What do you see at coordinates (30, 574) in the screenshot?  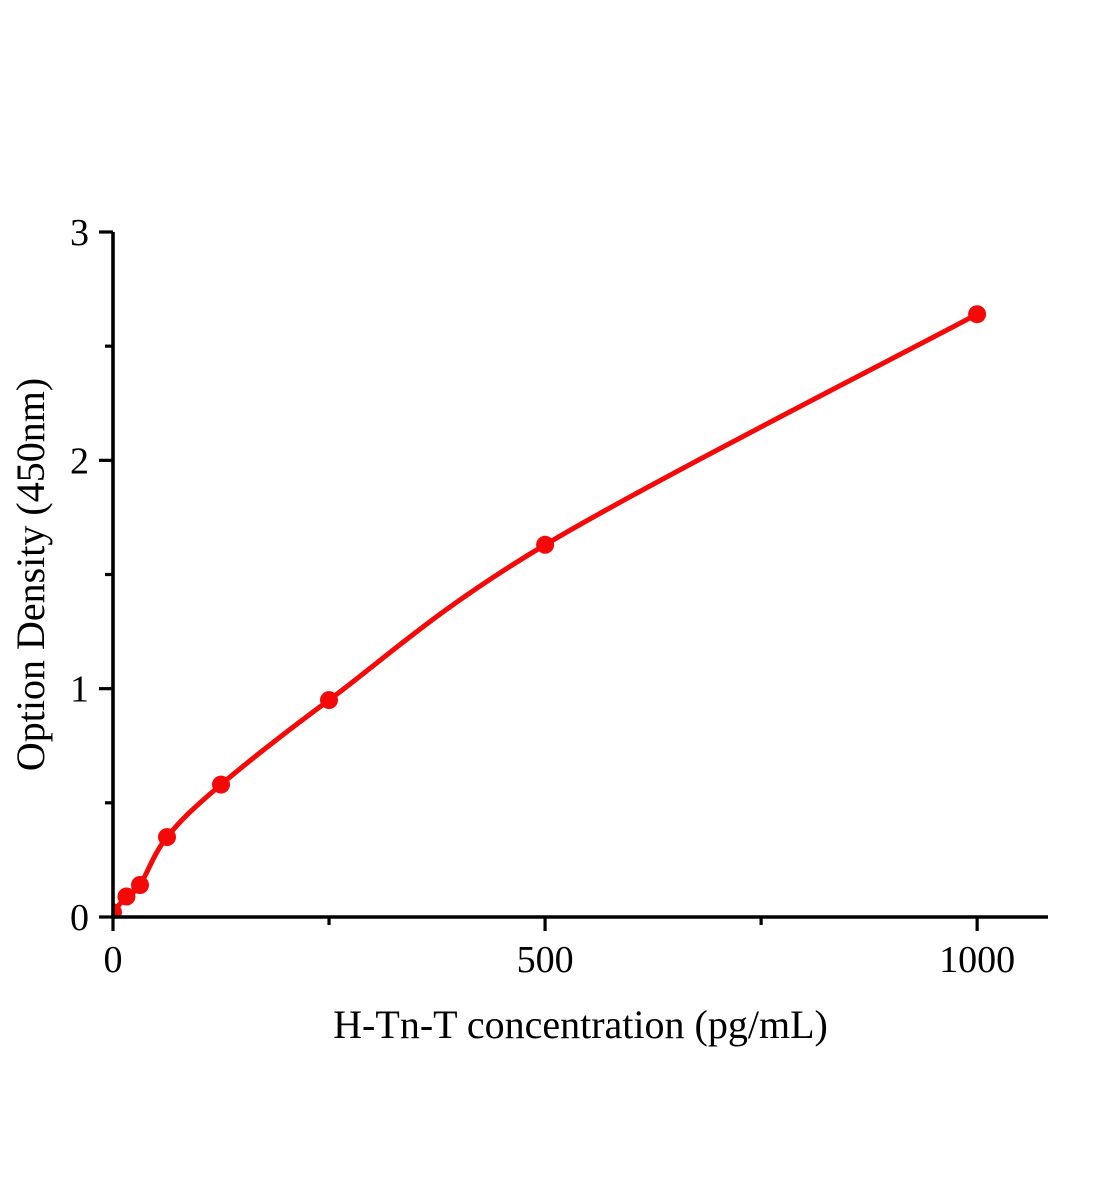 I see `y-axis-title: Option Density (450nm)` at bounding box center [30, 574].